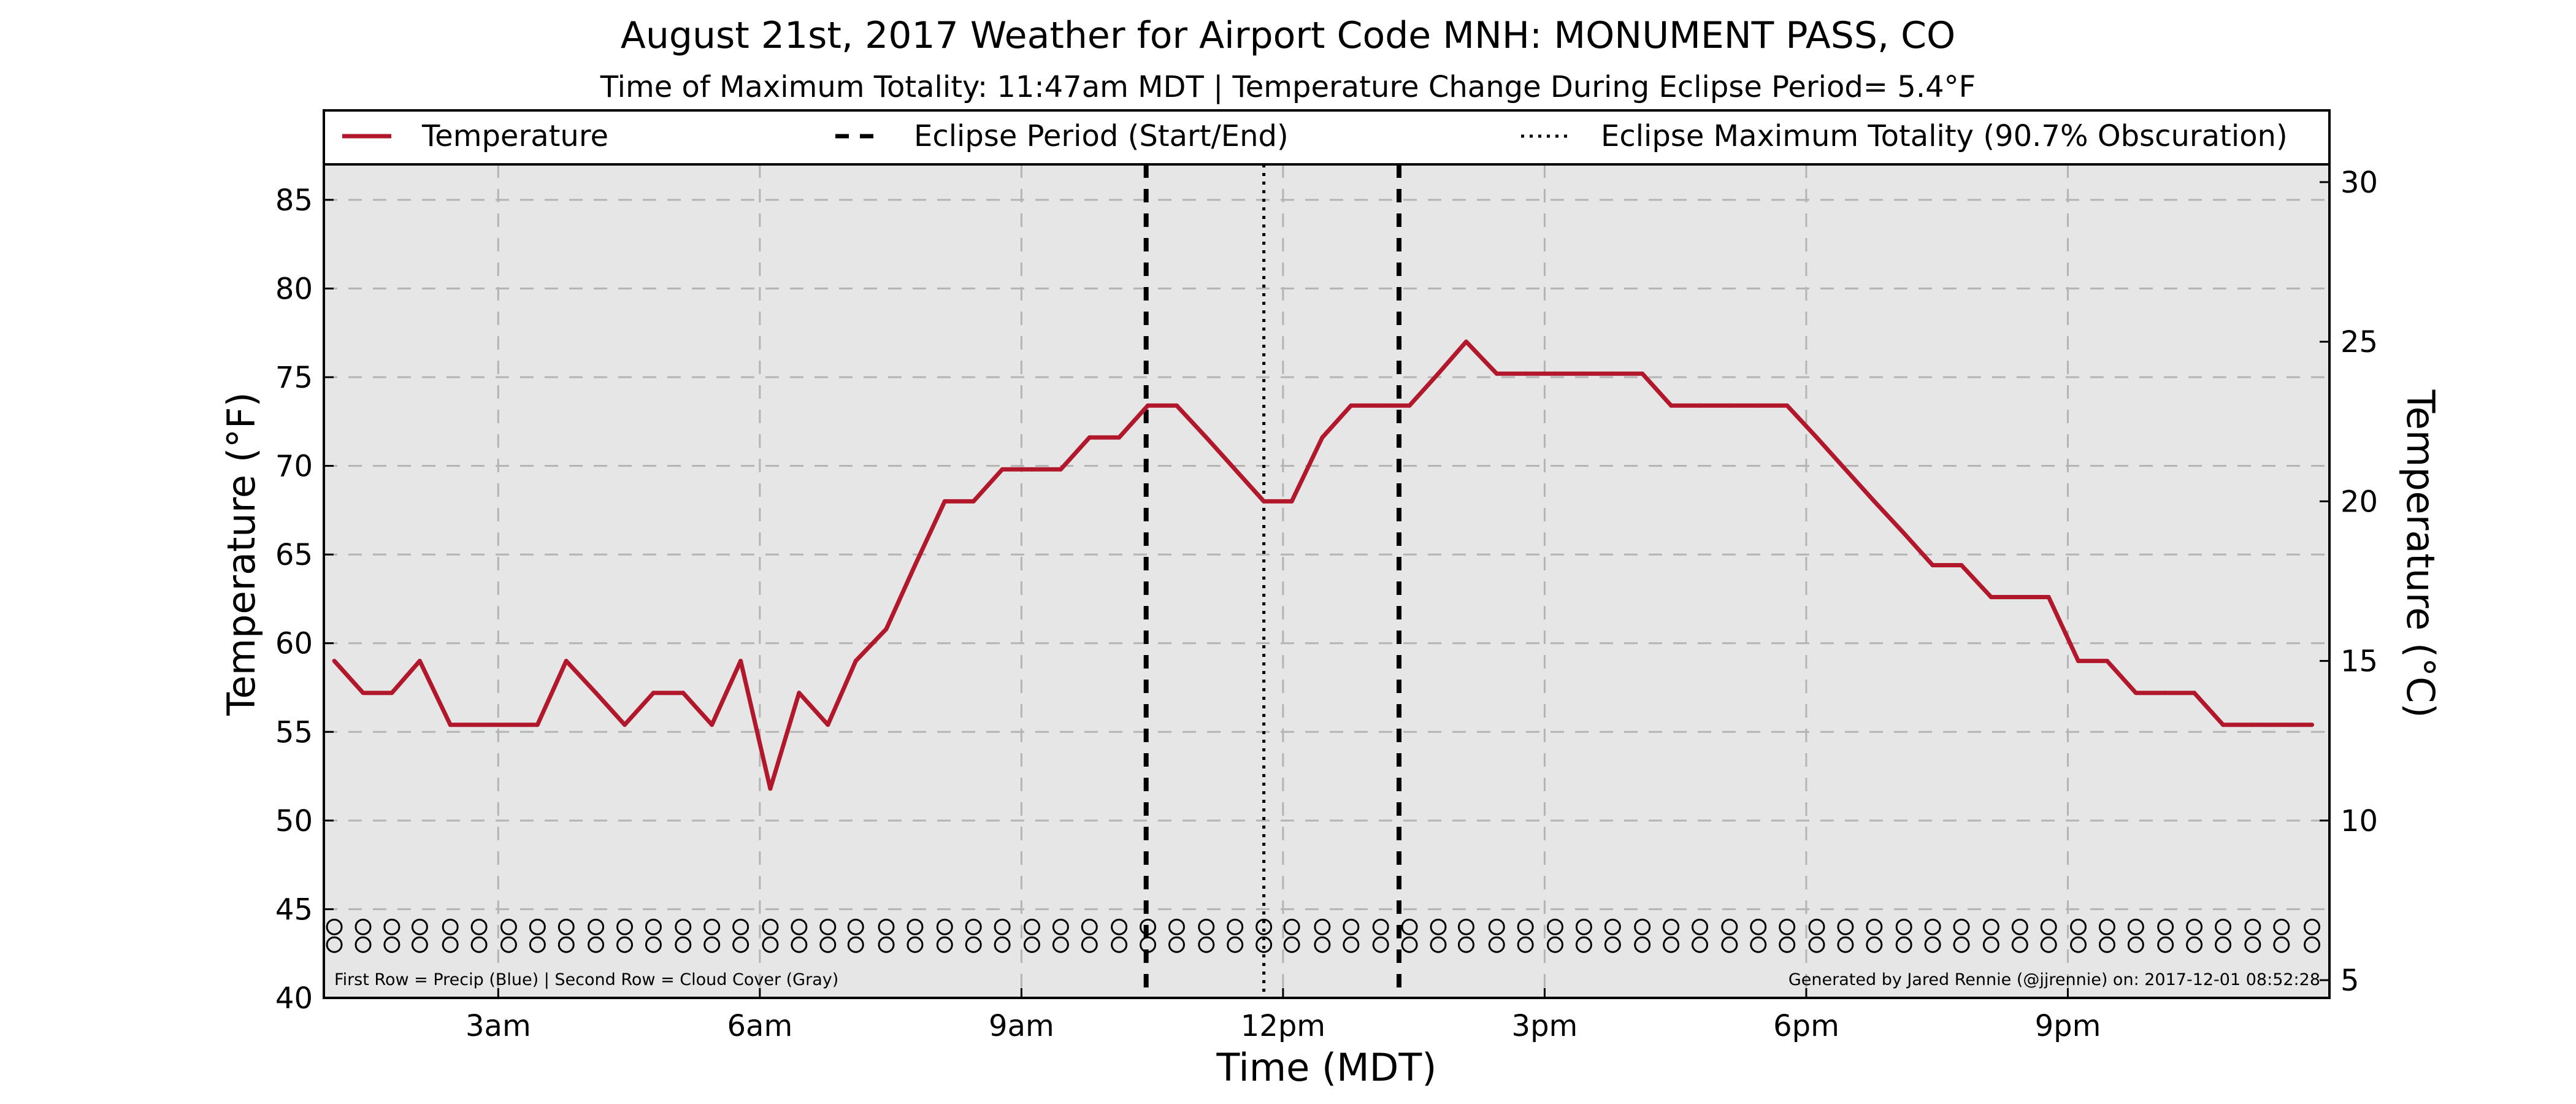  Describe the element at coordinates (1806, 1026) in the screenshot. I see `x-tick-label: 6pm` at that location.